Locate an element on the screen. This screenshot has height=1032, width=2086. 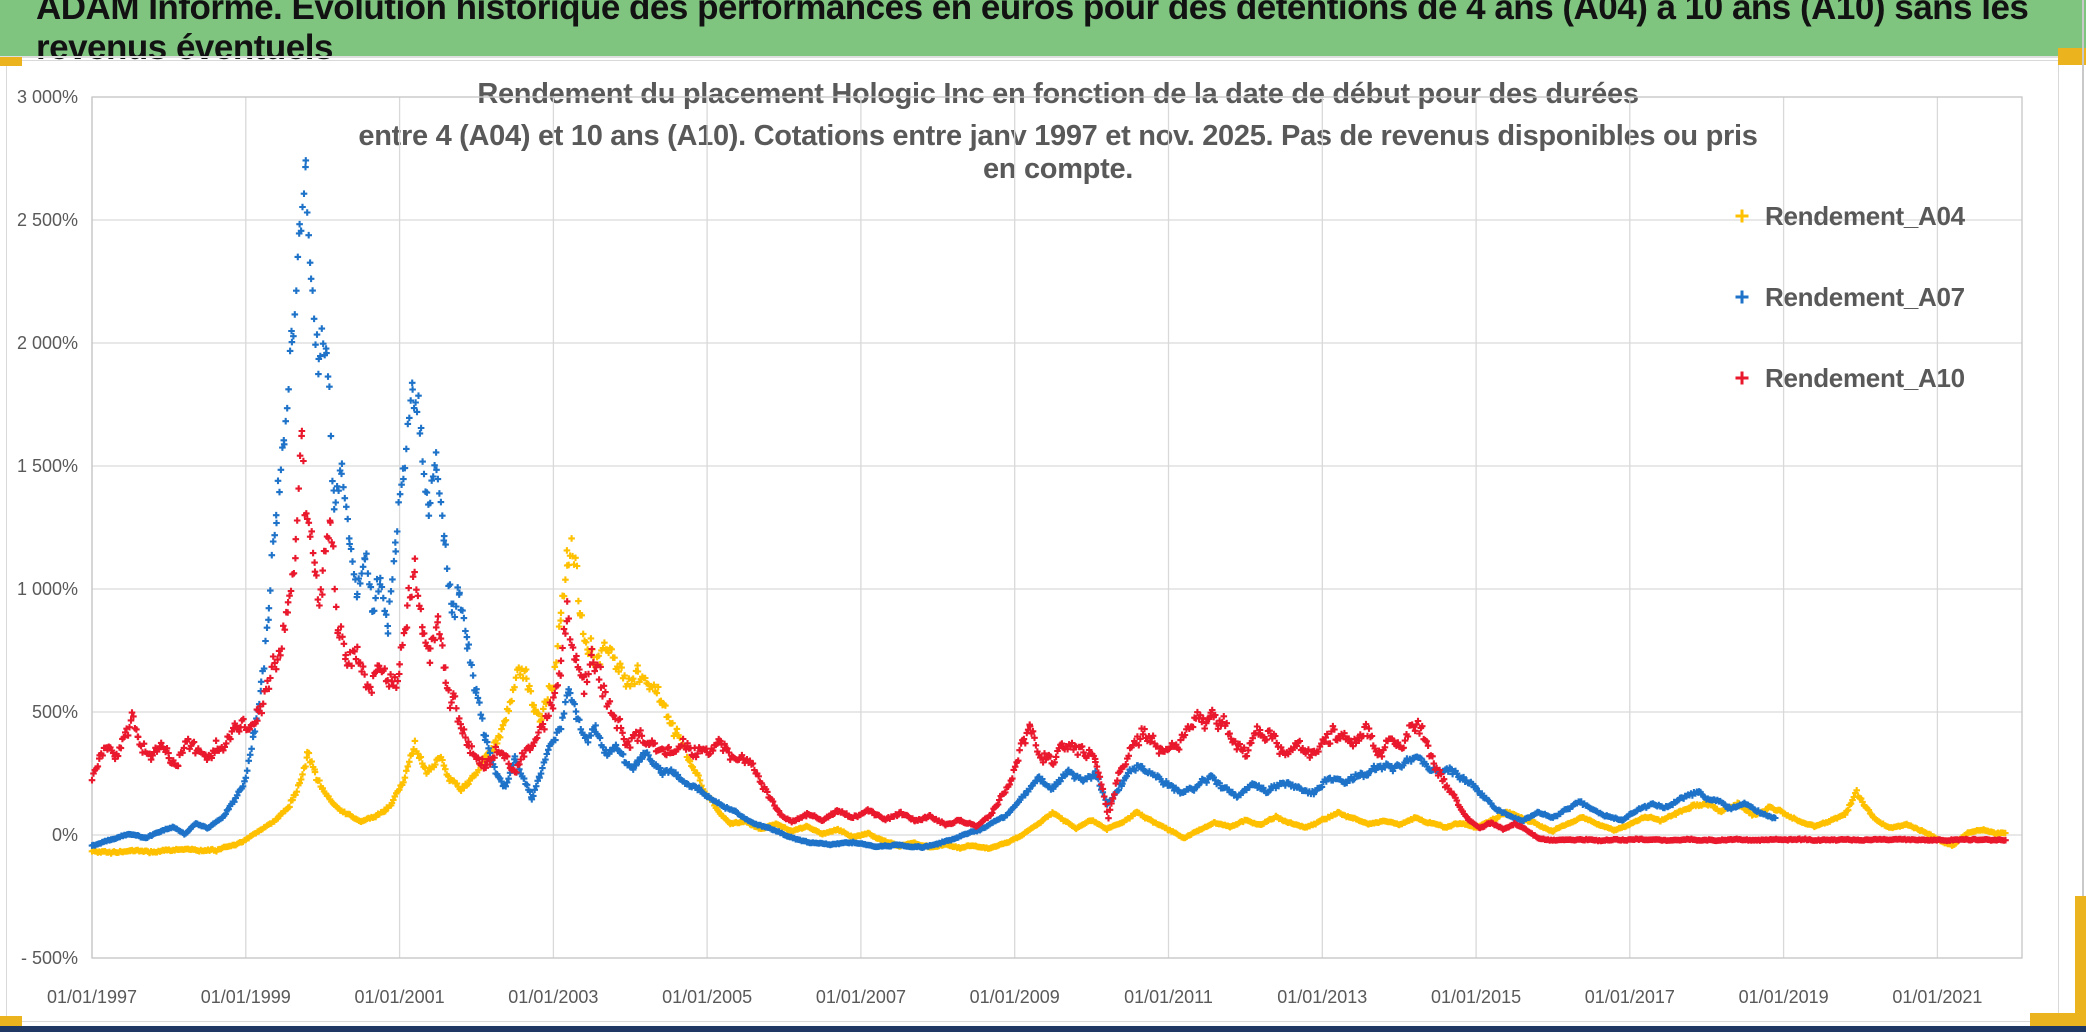
legend-label: Rendement_A07 is located at coordinates (1865, 296).